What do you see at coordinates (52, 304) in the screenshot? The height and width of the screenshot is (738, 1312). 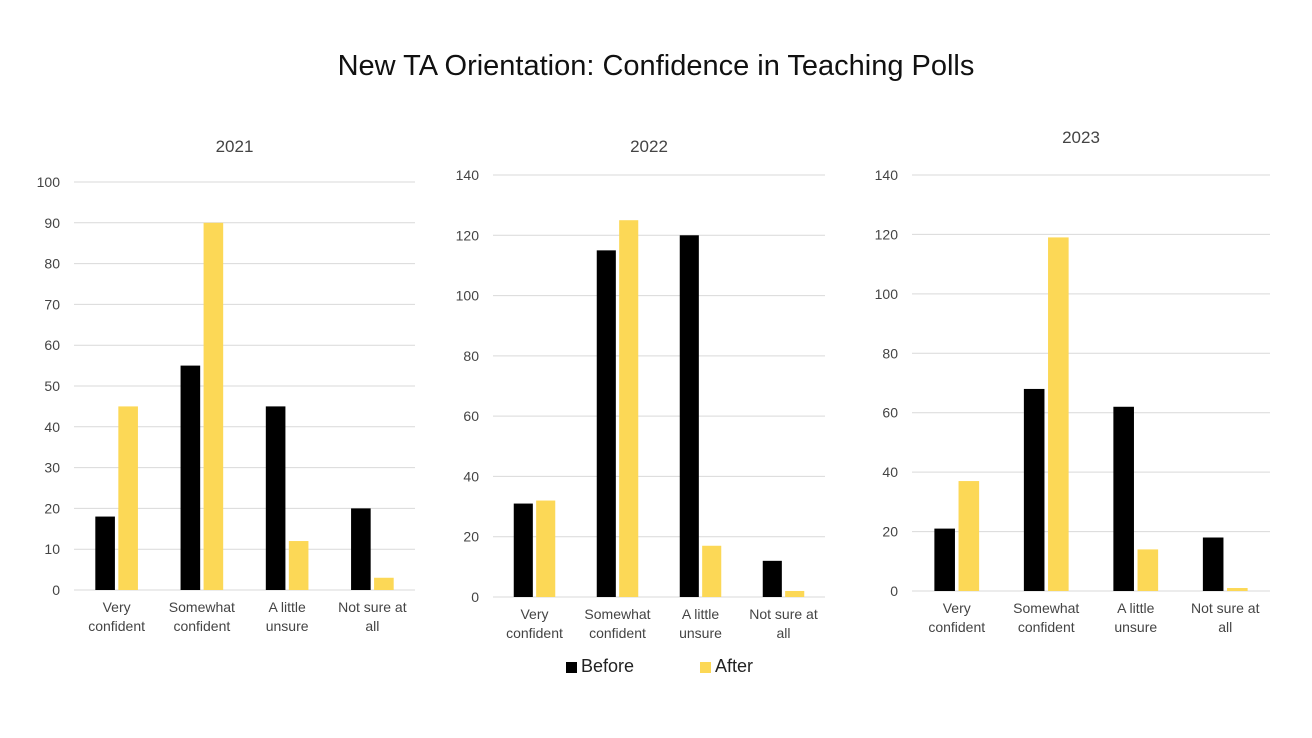 I see `y-tick-label: 70` at bounding box center [52, 304].